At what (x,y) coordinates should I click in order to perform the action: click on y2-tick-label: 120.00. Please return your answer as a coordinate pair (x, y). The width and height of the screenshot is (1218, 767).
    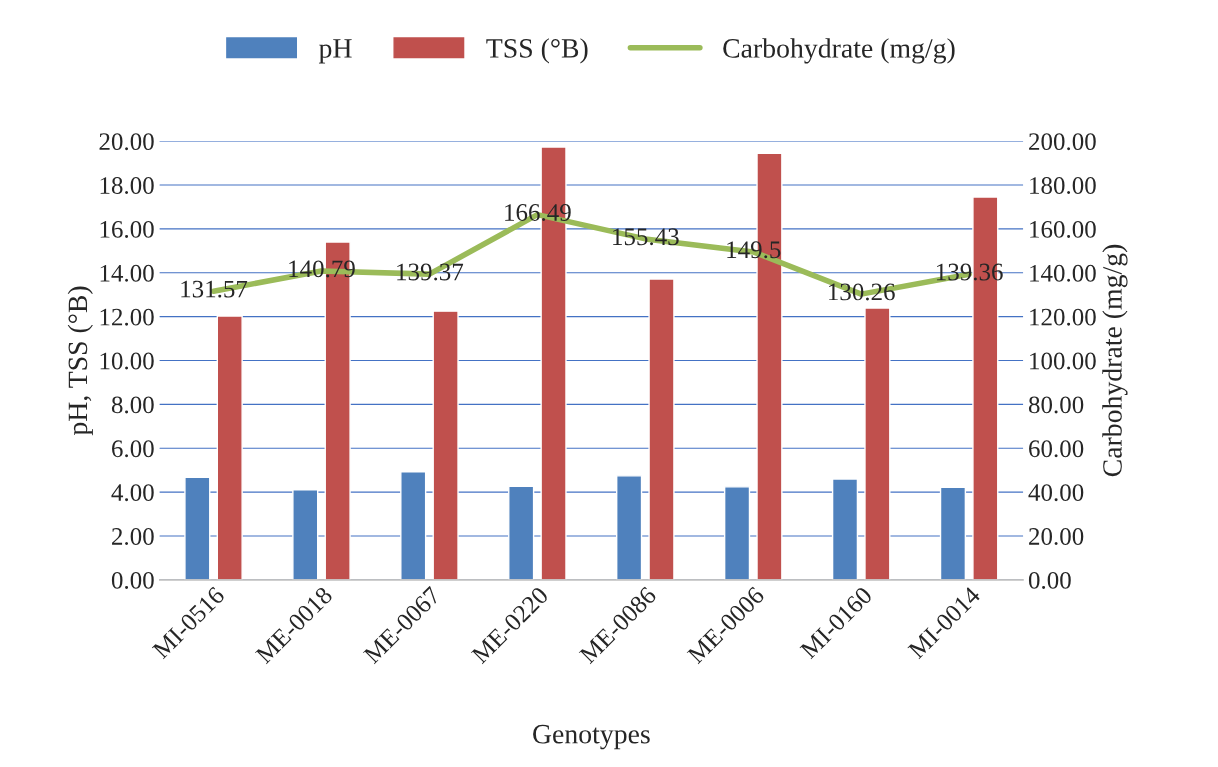
    Looking at the image, I should click on (1063, 317).